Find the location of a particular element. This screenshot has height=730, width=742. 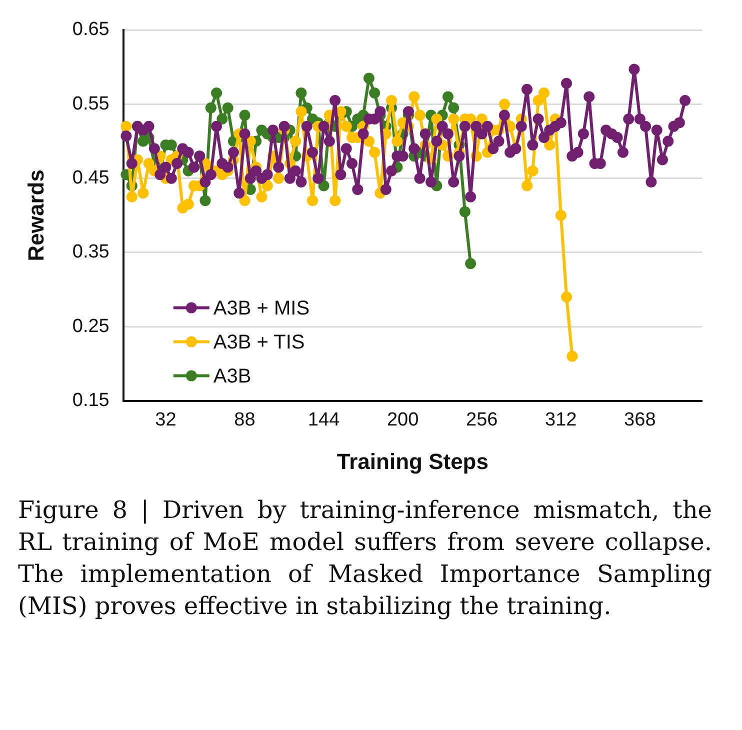

y-tick-label: 0.45 is located at coordinates (91, 178).